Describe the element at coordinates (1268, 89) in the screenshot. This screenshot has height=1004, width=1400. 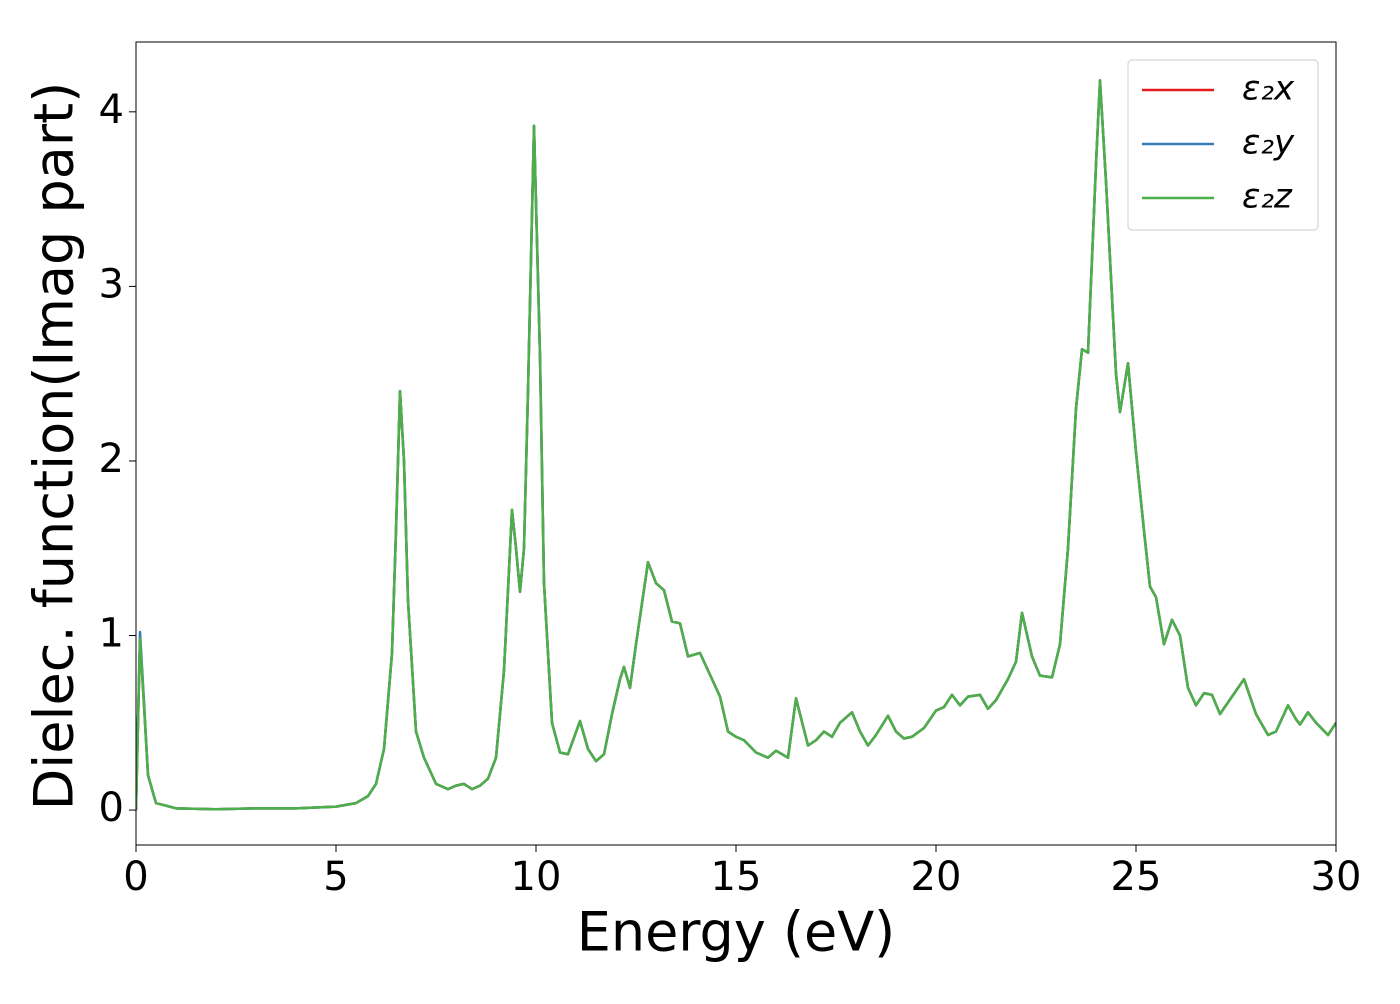
I see `legend-label: ε₂x` at that location.